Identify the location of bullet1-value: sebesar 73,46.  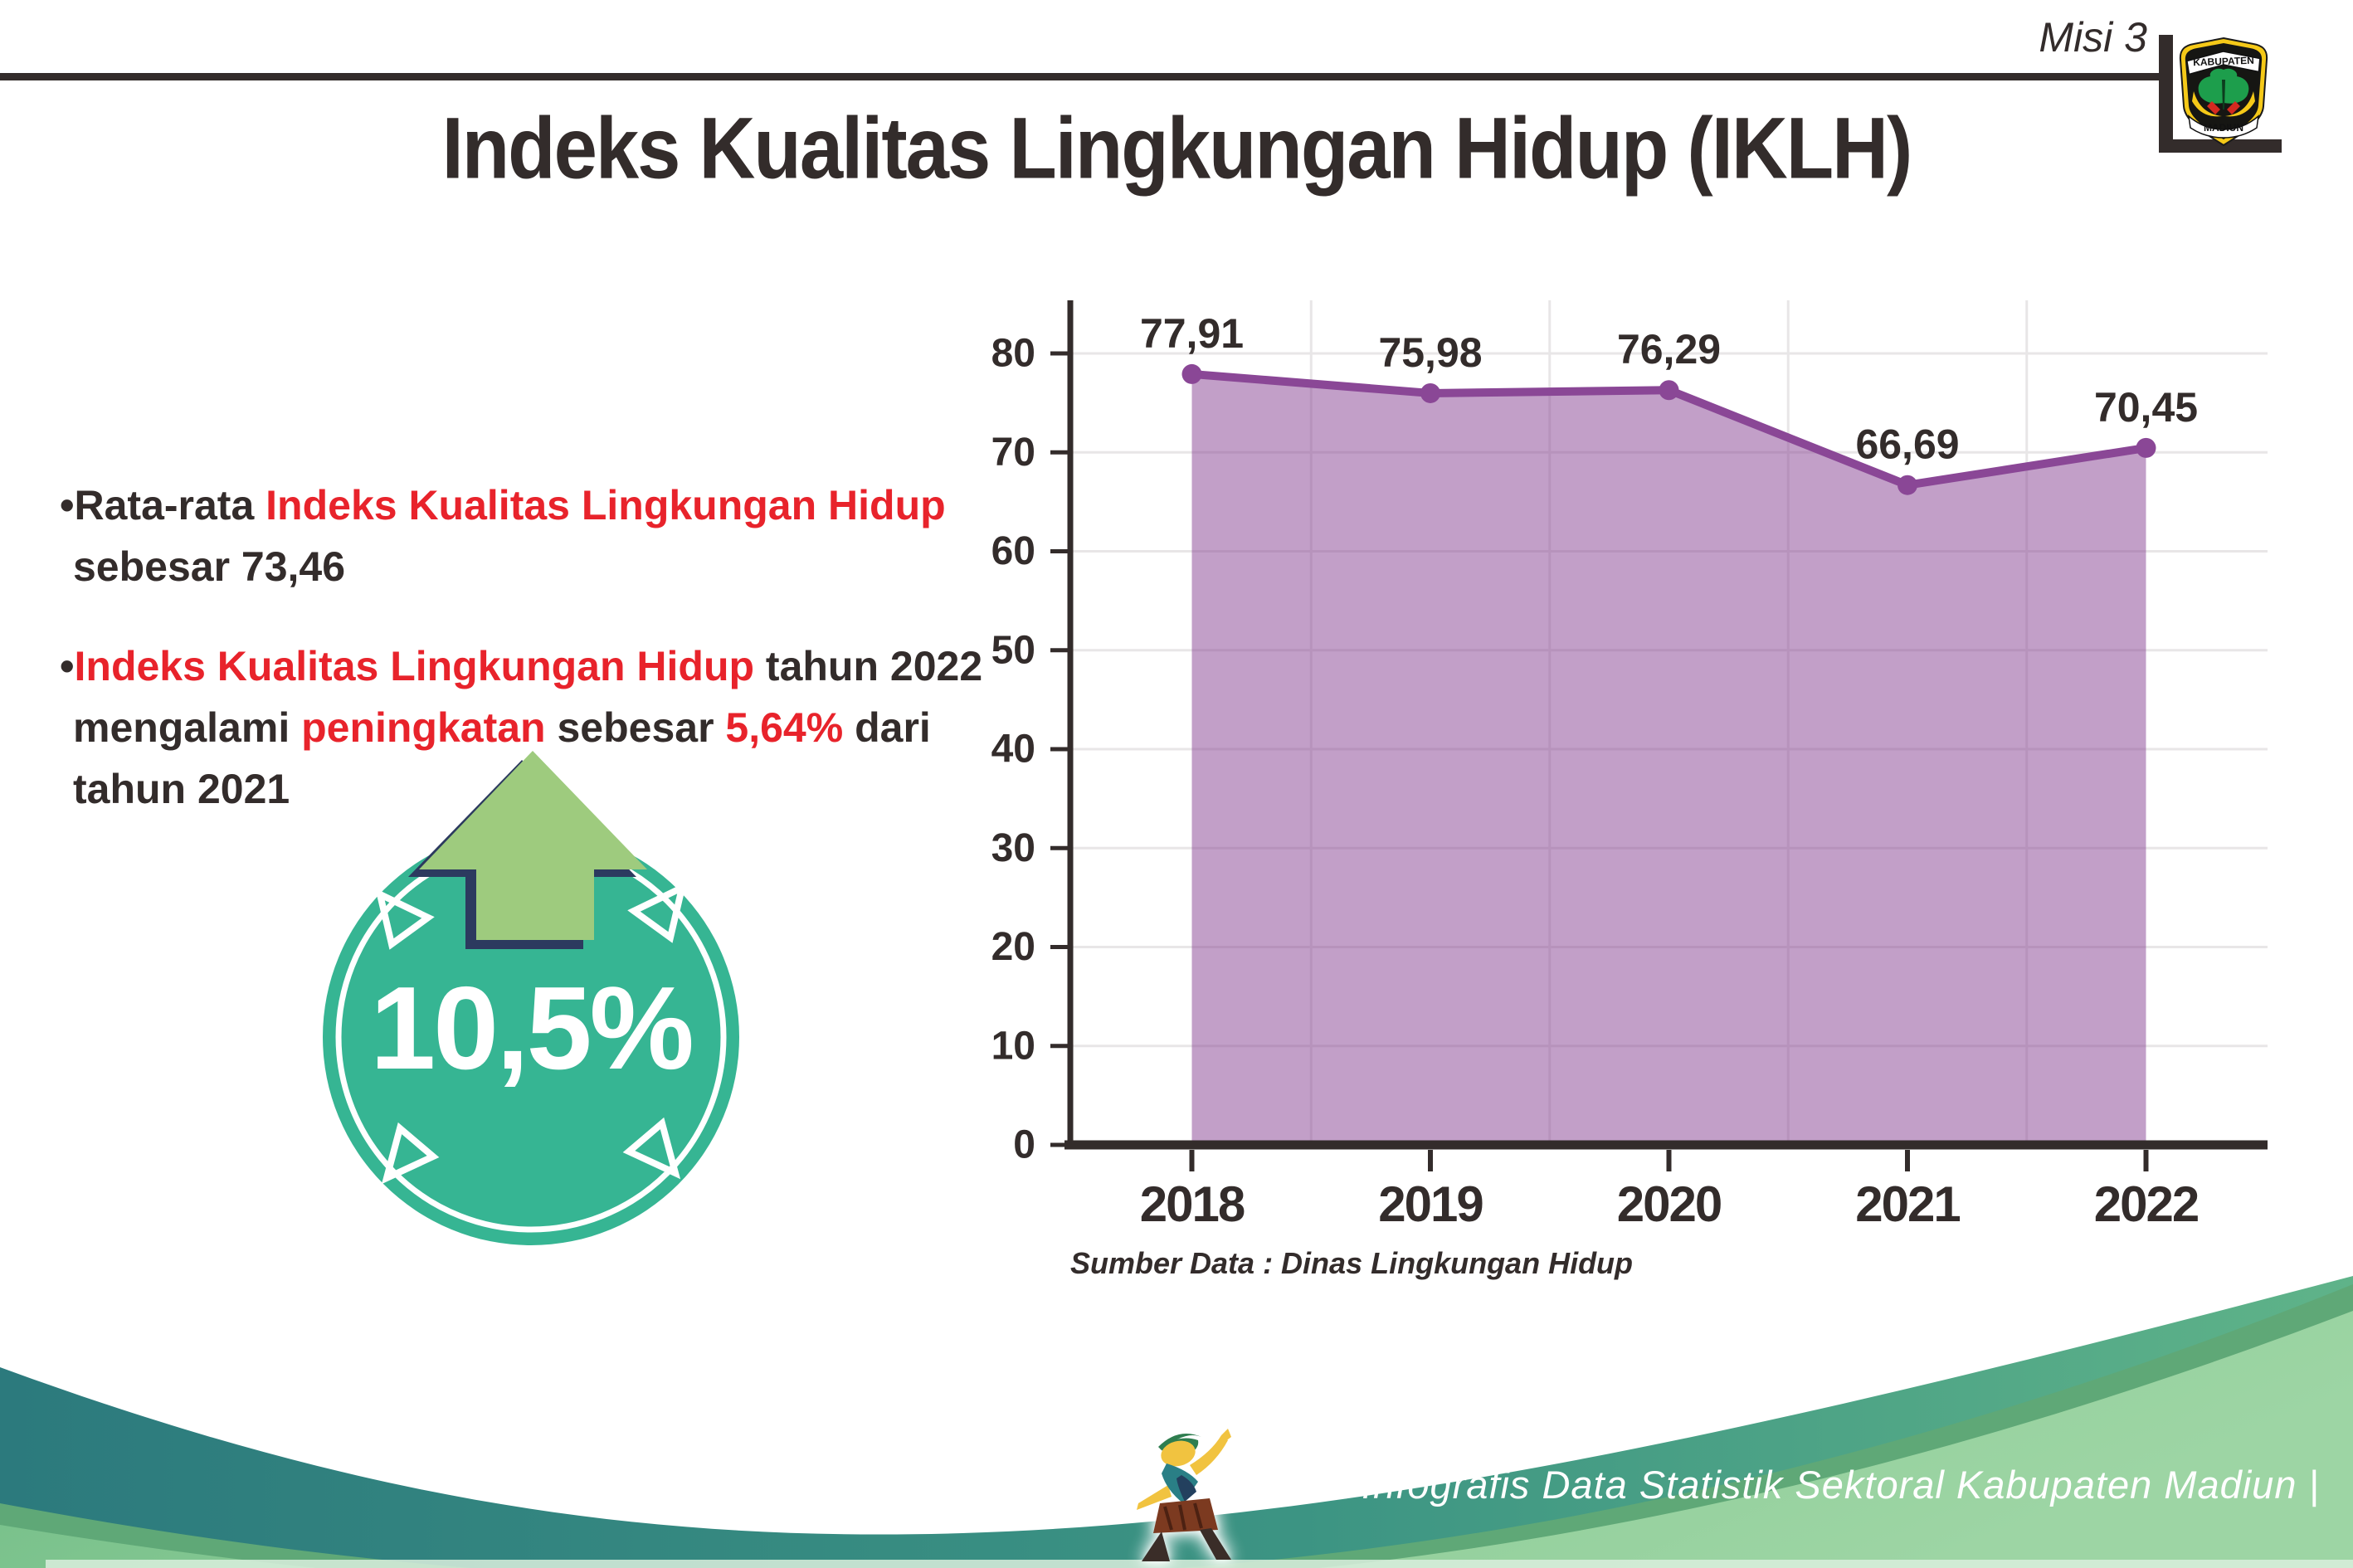
(209, 566).